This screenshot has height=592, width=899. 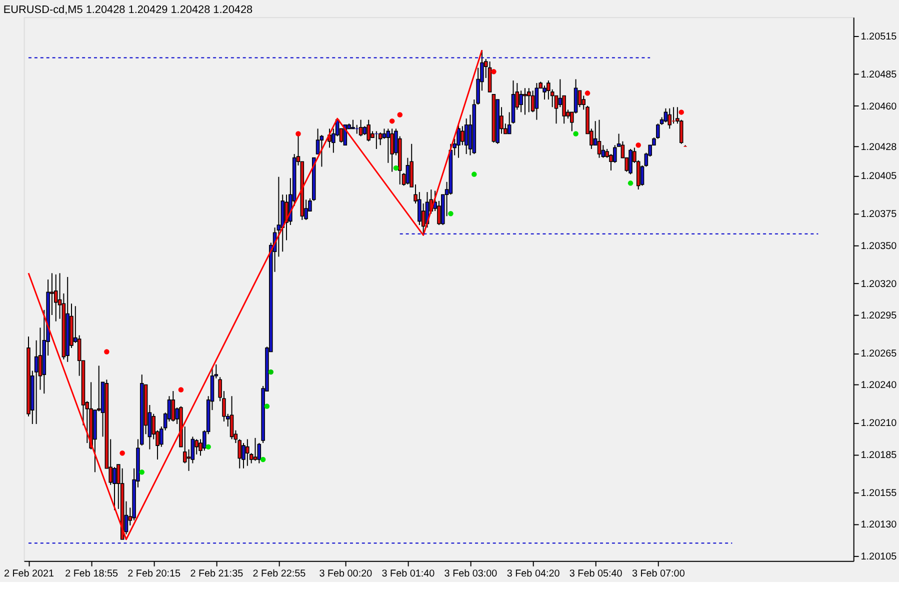 I want to click on y-tick-label: 1.20485, so click(x=879, y=75).